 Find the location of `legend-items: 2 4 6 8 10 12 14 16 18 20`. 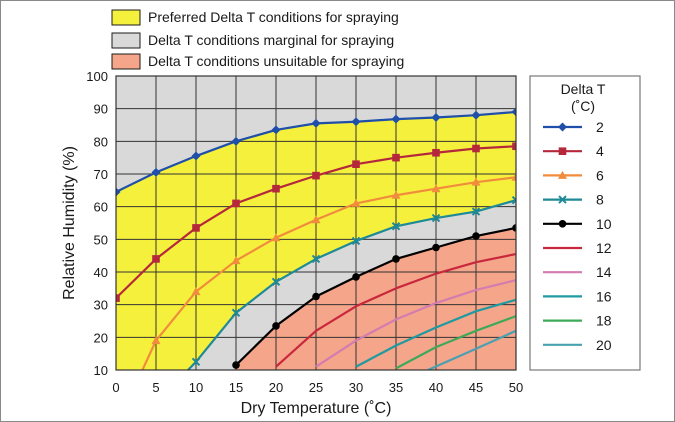

legend-items: 2 4 6 8 10 12 14 16 18 20 is located at coordinates (577, 236).